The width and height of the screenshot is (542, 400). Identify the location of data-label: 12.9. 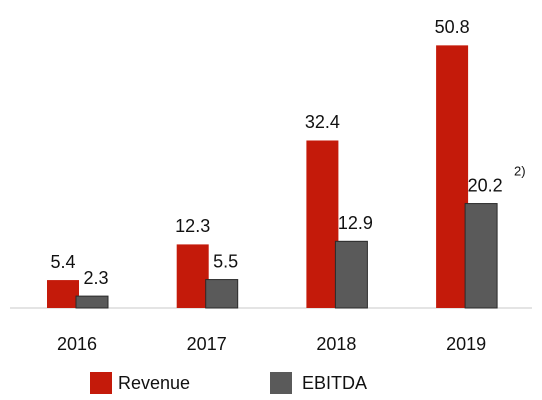
(355, 223).